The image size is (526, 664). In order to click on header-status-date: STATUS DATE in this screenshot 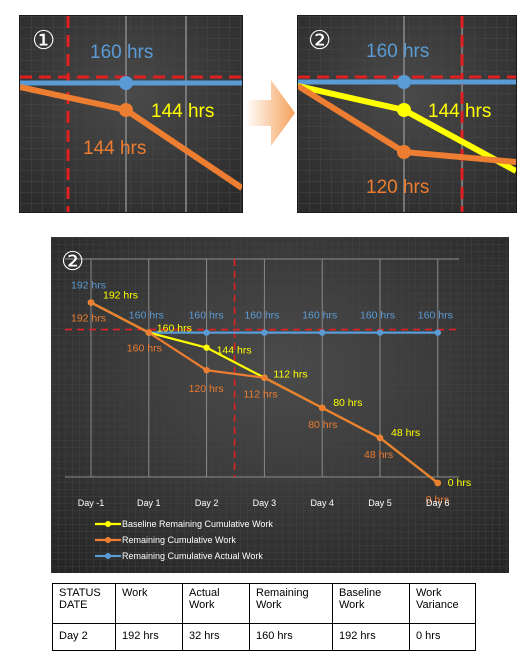, I will do `click(84, 603)`.